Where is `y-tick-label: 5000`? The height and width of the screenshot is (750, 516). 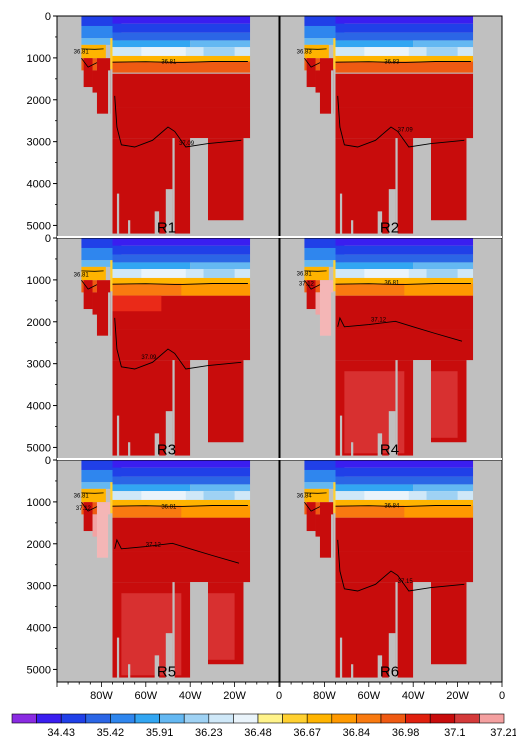 y-tick-label: 5000 is located at coordinates (39, 670).